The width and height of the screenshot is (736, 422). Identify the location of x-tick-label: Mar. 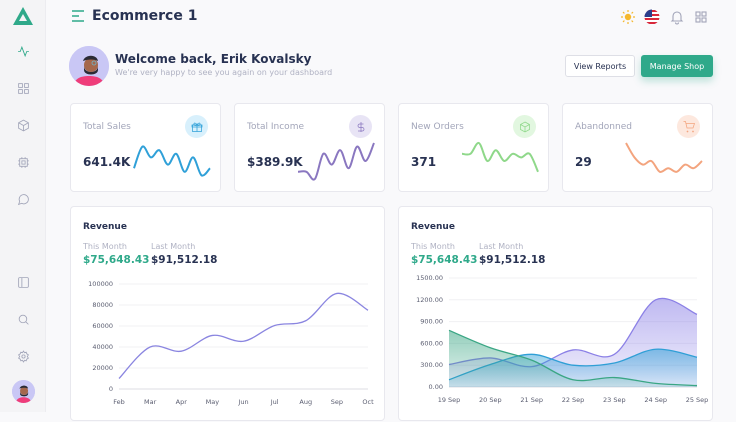
(150, 402).